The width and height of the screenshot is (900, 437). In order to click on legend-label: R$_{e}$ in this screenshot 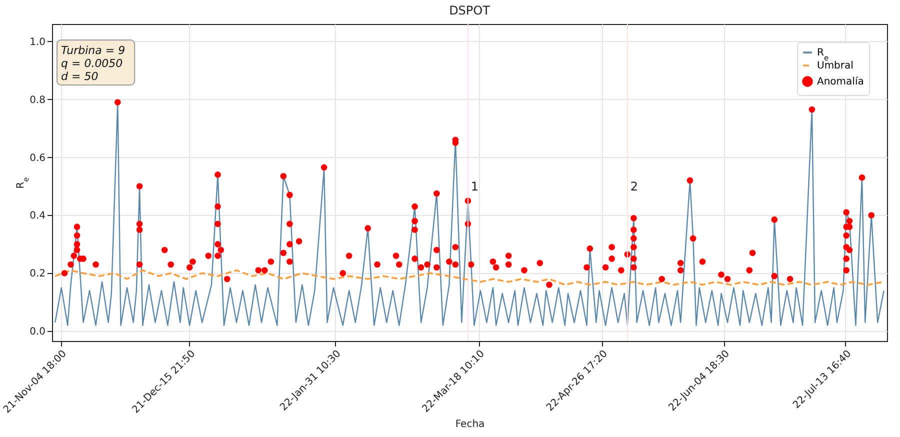, I will do `click(823, 55)`.